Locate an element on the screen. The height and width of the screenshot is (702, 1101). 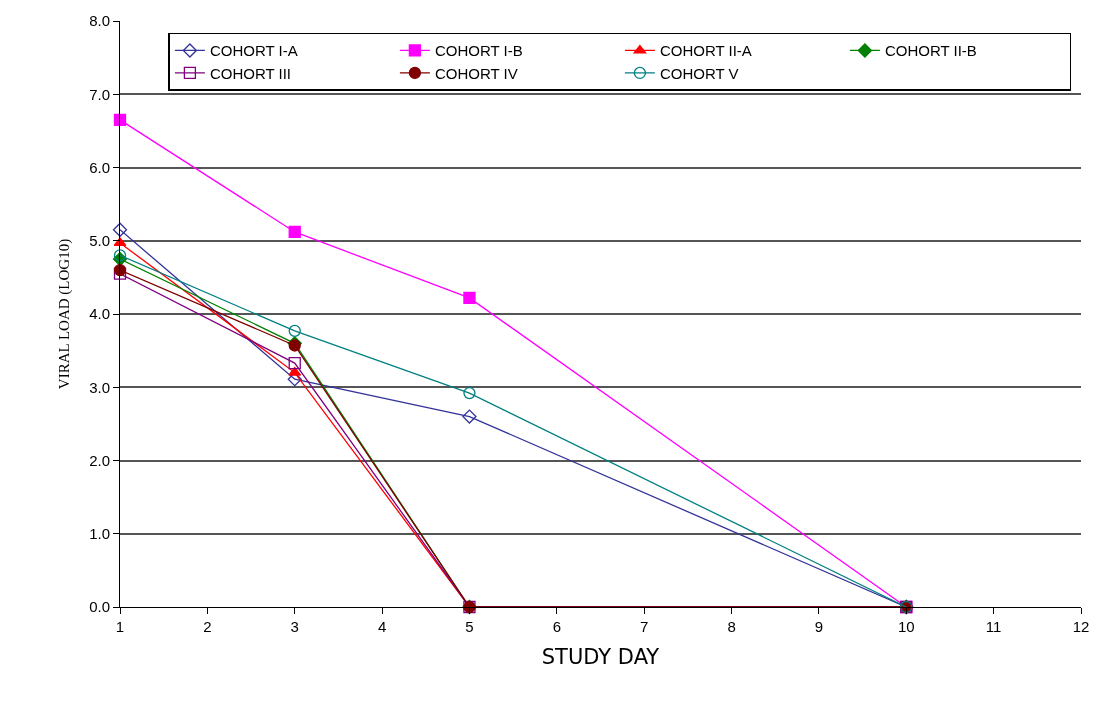
x-tick-label: 11 is located at coordinates (993, 626).